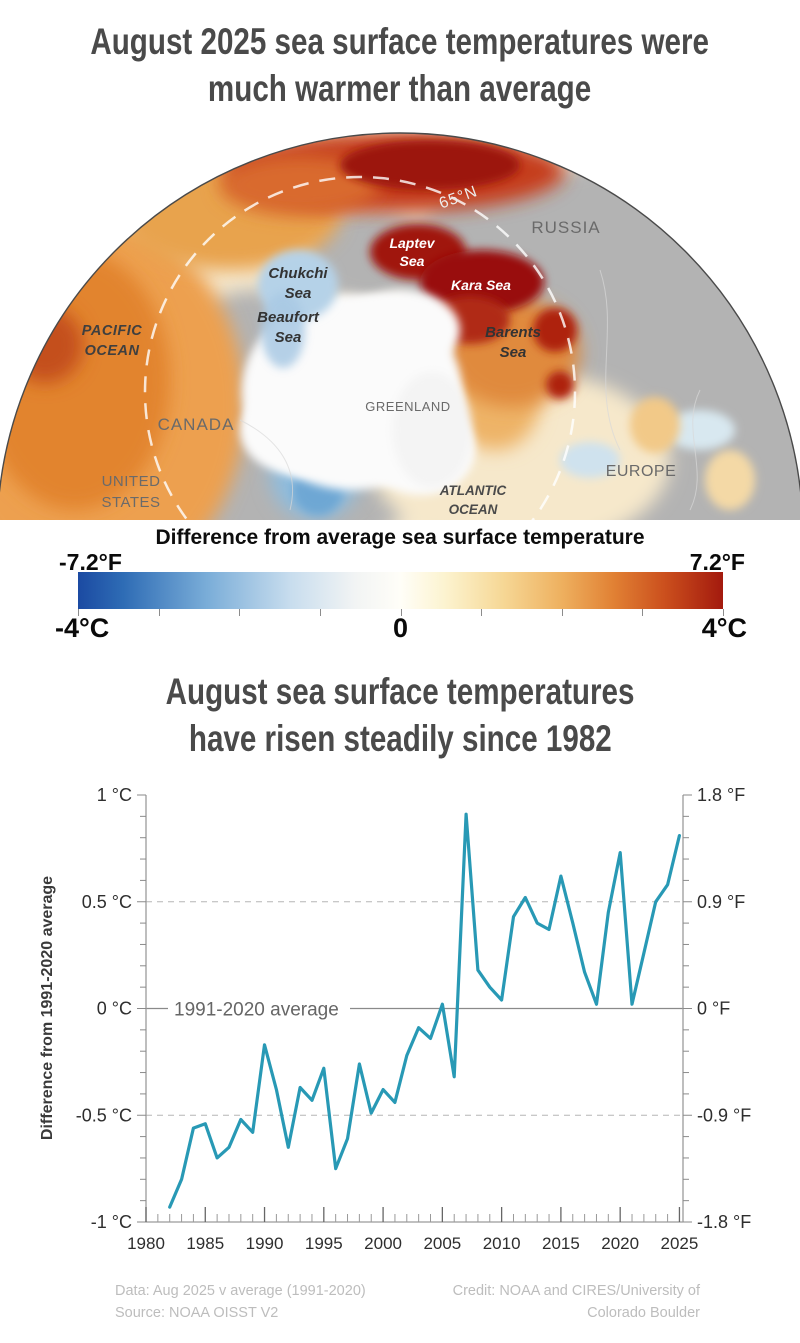  Describe the element at coordinates (107, 902) in the screenshot. I see `y-tick-label-c: 0.5 °C` at that location.